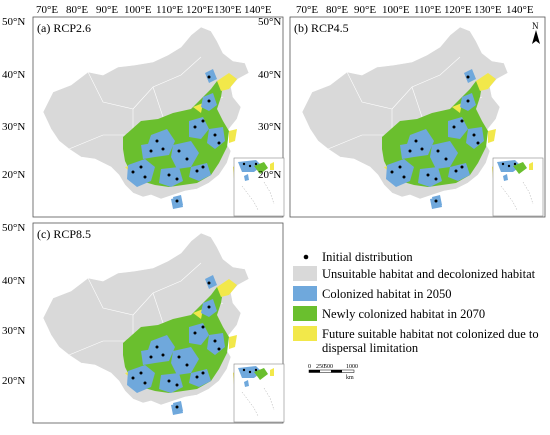 Image resolution: width=550 pixels, height=435 pixels. I want to click on swatch-unsuitable, so click(305, 273).